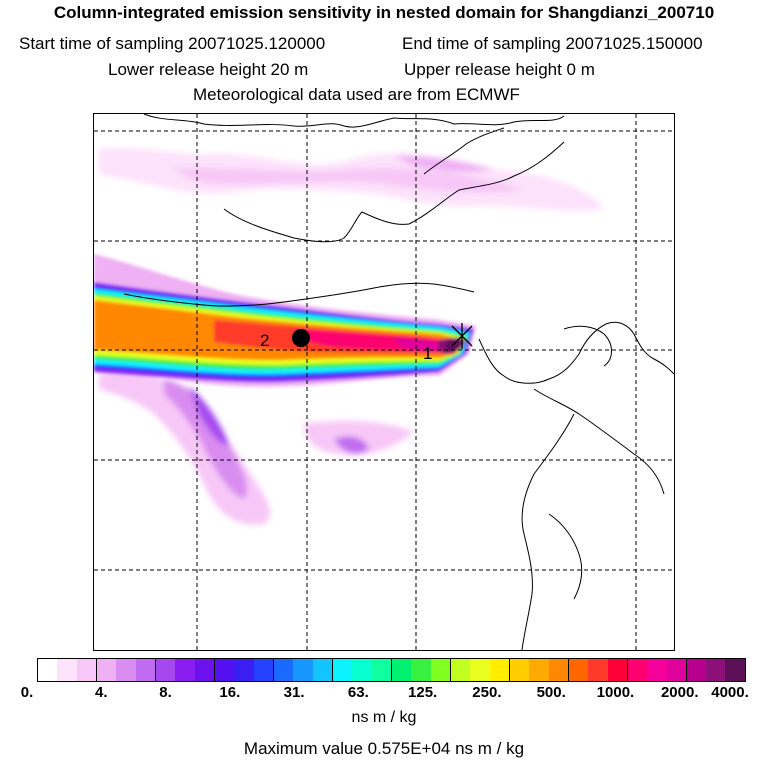 Image resolution: width=768 pixels, height=768 pixels. What do you see at coordinates (552, 43) in the screenshot?
I see `end-time-label: End time of sampling 20071025.150000` at bounding box center [552, 43].